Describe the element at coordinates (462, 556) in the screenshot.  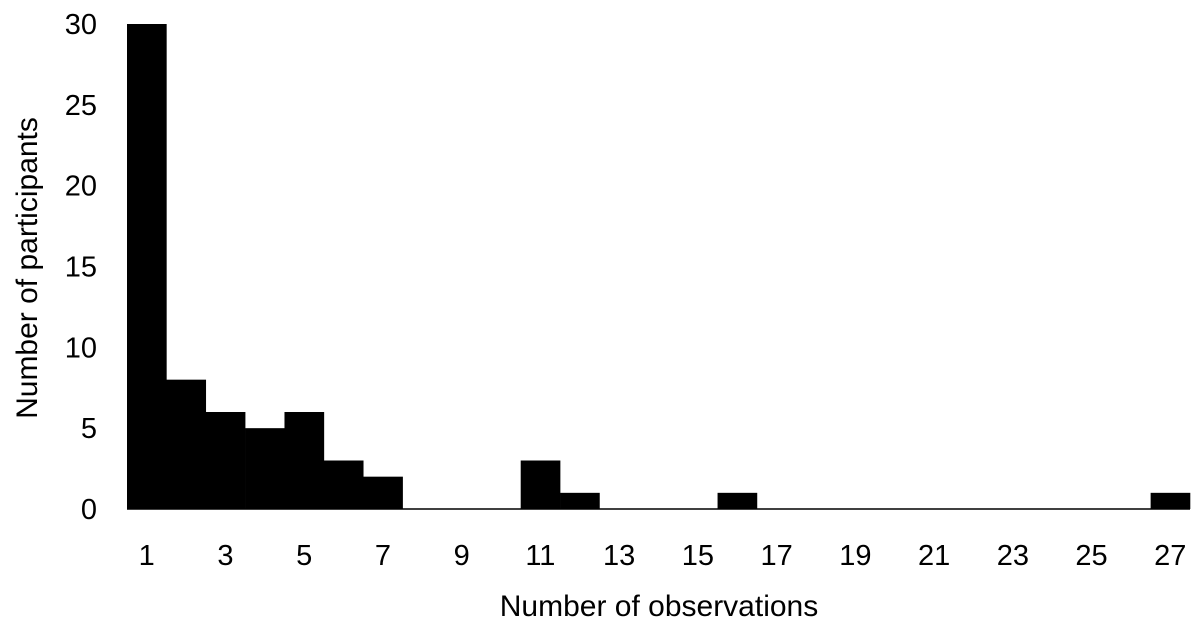
I see `x-tick-label: 9` at that location.